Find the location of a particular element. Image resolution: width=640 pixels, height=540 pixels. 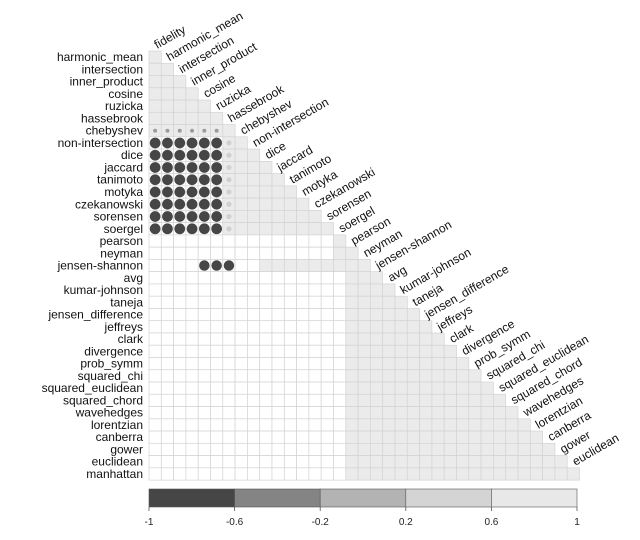

circle-chebyshev-harmonic-mean is located at coordinates (167, 130).